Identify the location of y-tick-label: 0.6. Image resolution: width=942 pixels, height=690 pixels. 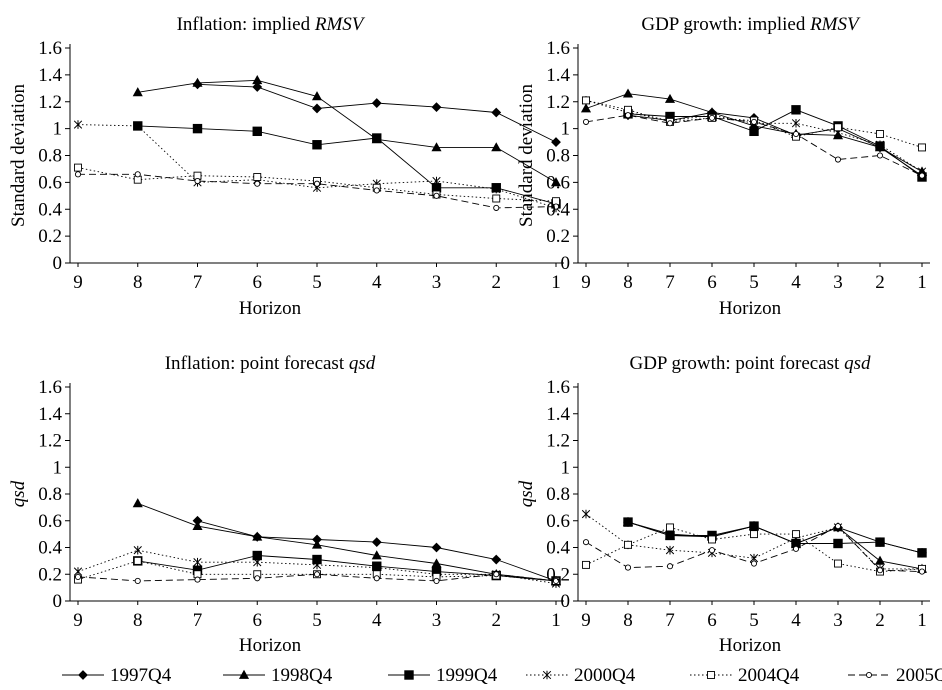
(50, 521).